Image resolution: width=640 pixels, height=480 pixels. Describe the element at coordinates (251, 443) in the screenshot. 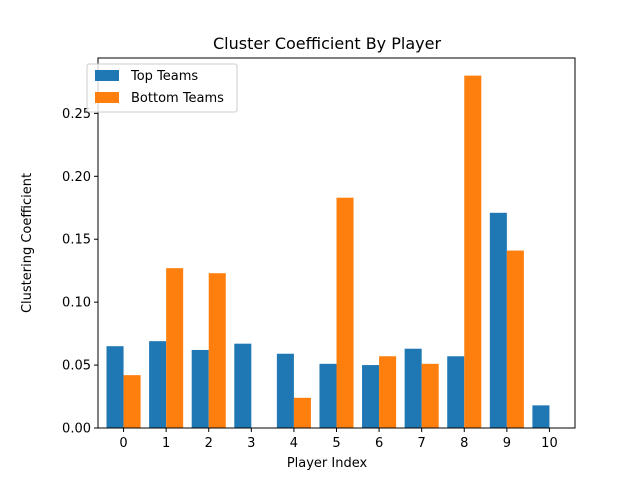

I see `x-tick-label: 3` at that location.